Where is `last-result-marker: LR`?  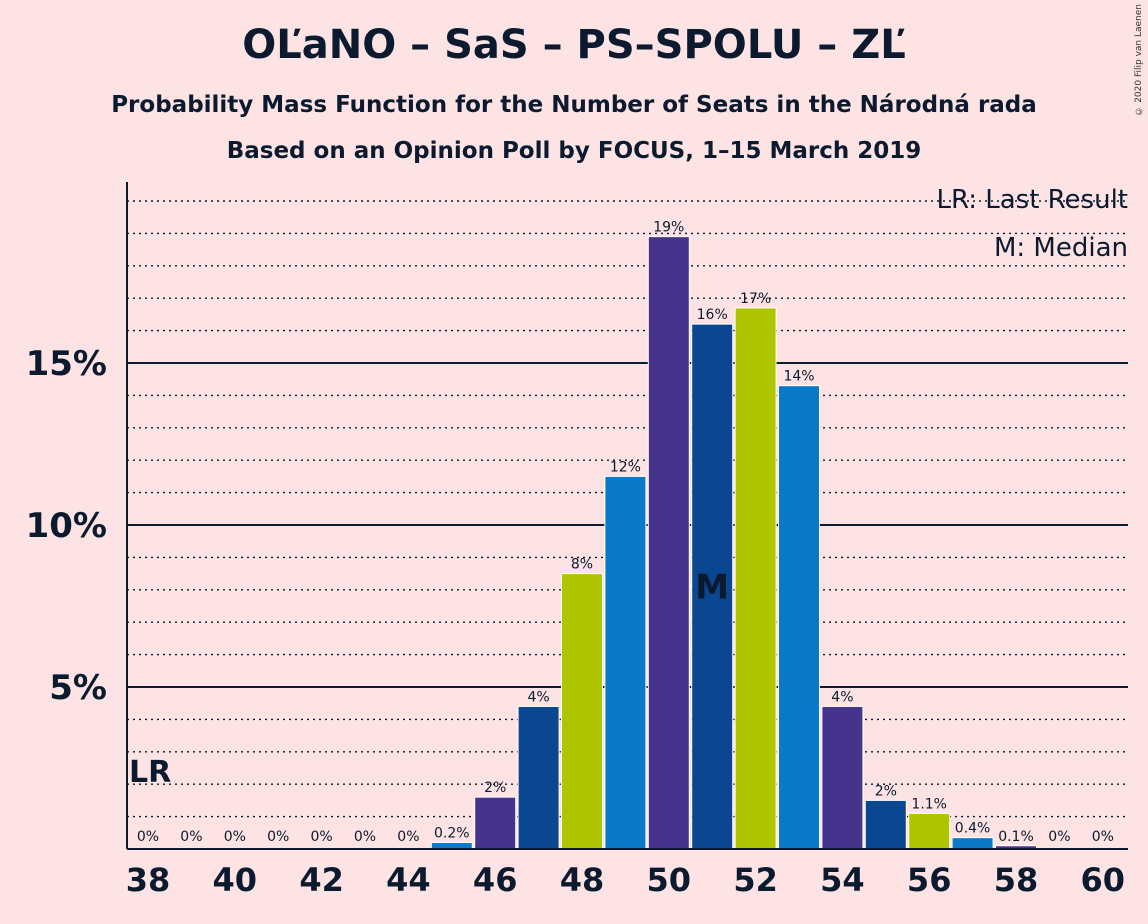 last-result-marker: LR is located at coordinates (150, 772).